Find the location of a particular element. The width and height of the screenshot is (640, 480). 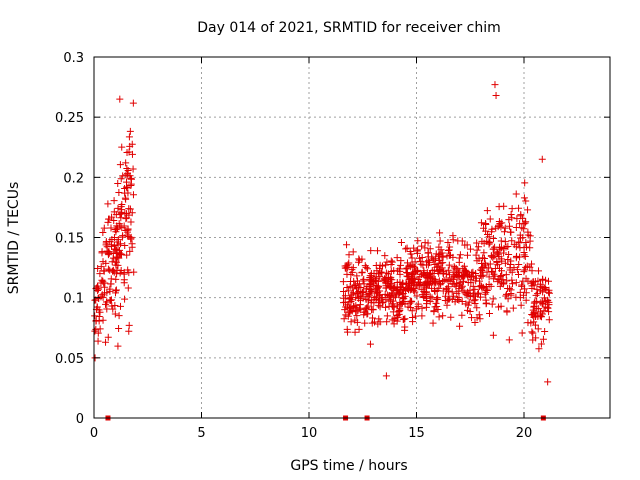

y-tick-label: 0.1 is located at coordinates (73, 299).